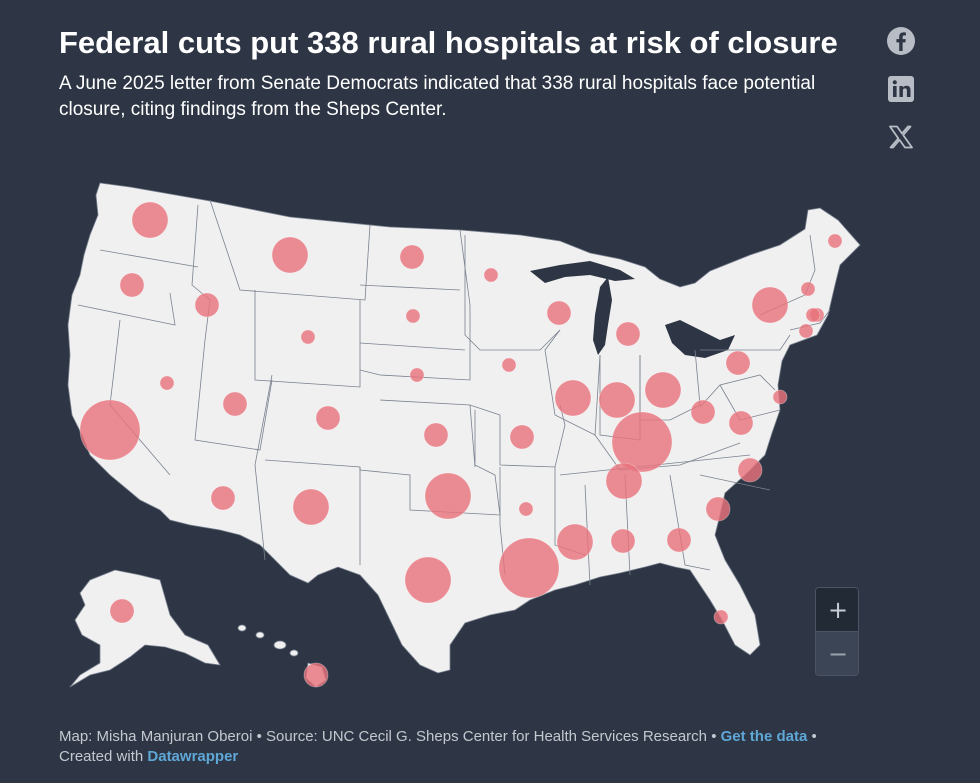 The width and height of the screenshot is (980, 783). What do you see at coordinates (582, 272) in the screenshot?
I see `lake-superior` at bounding box center [582, 272].